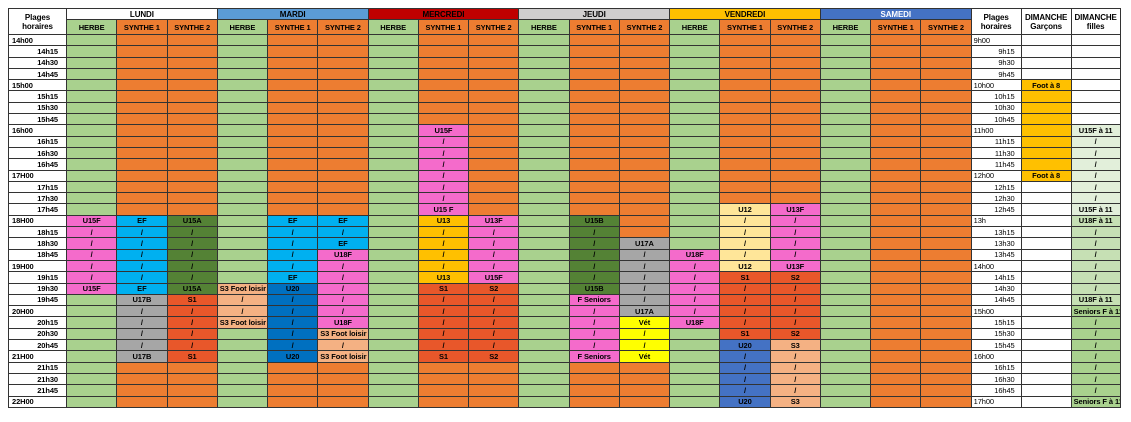 The image size is (1131, 422). I want to click on booking: U17A, so click(644, 243).